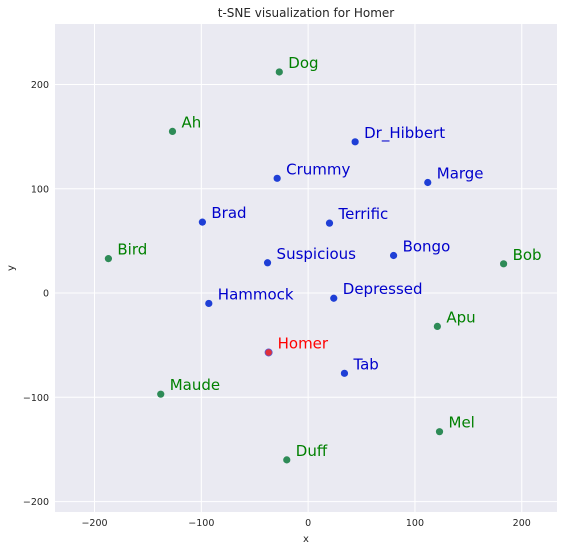 The image size is (568, 550). What do you see at coordinates (404, 133) in the screenshot?
I see `point-label-dr-hibbert: Dr_Hibbert` at bounding box center [404, 133].